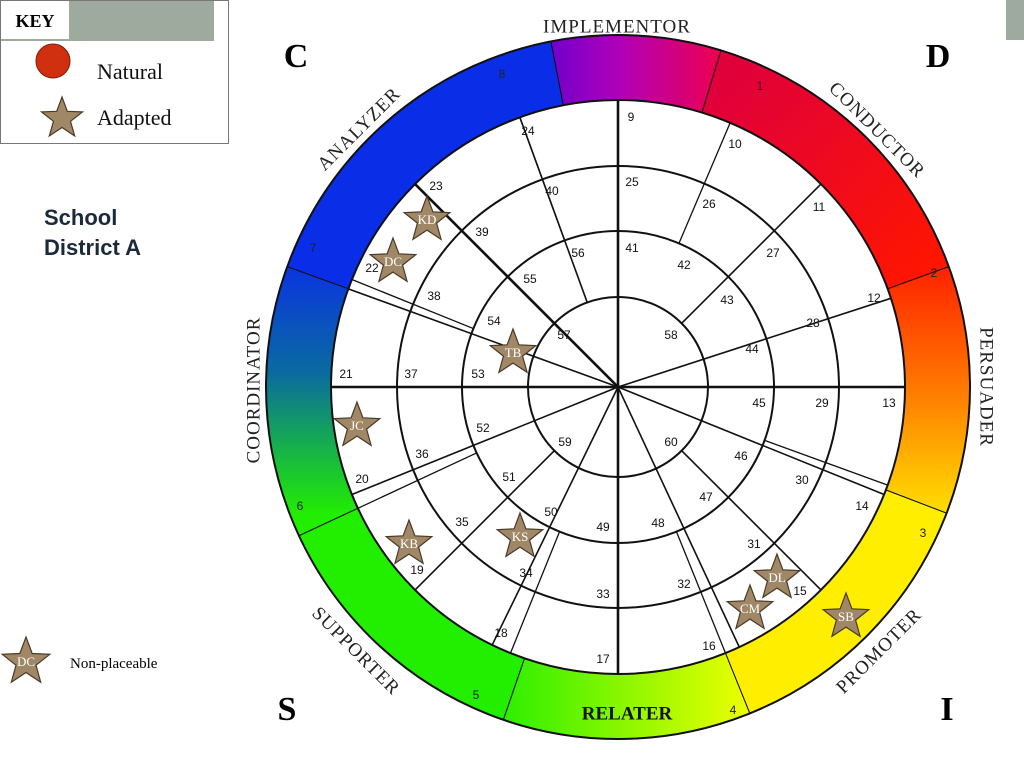 Image resolution: width=1024 pixels, height=768 pixels. I want to click on person-star-sb-shape, so click(846, 614).